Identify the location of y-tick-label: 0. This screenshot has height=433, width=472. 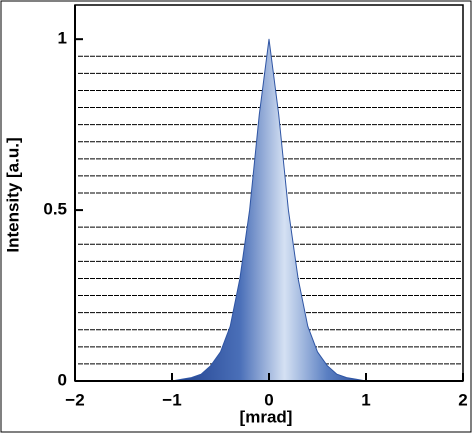
(62, 379).